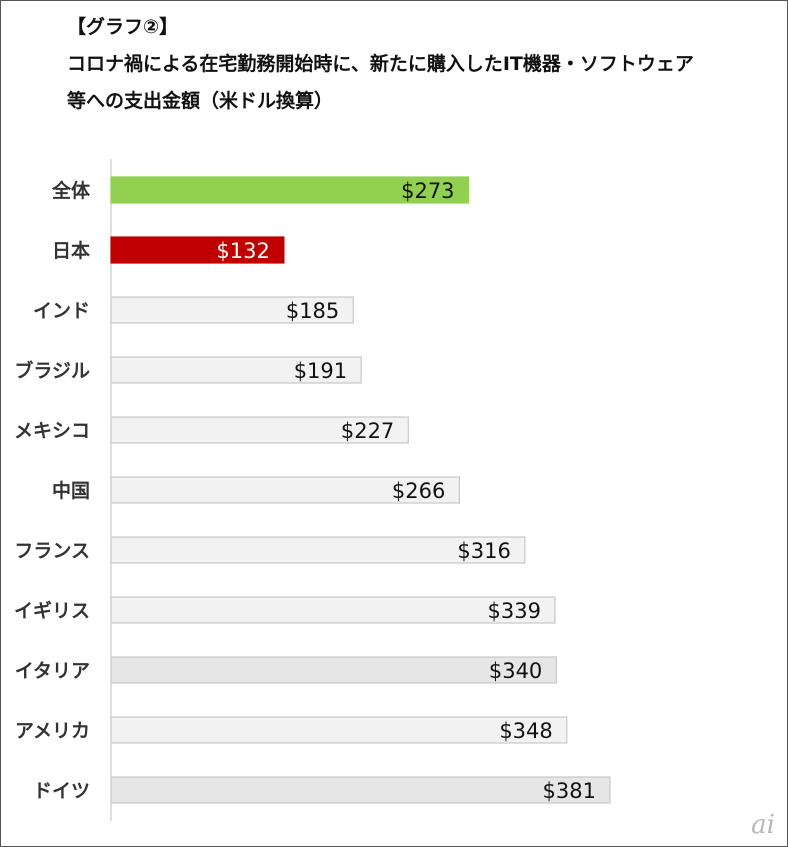 Image resolution: width=788 pixels, height=847 pixels. What do you see at coordinates (312, 311) in the screenshot?
I see `data-label: $185` at bounding box center [312, 311].